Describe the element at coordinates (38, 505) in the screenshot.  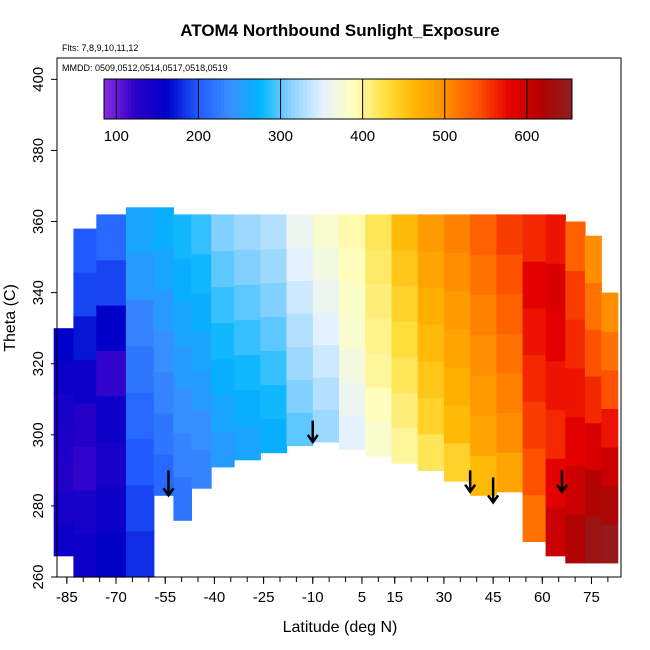
I see `y-tick-label: 280` at that location.